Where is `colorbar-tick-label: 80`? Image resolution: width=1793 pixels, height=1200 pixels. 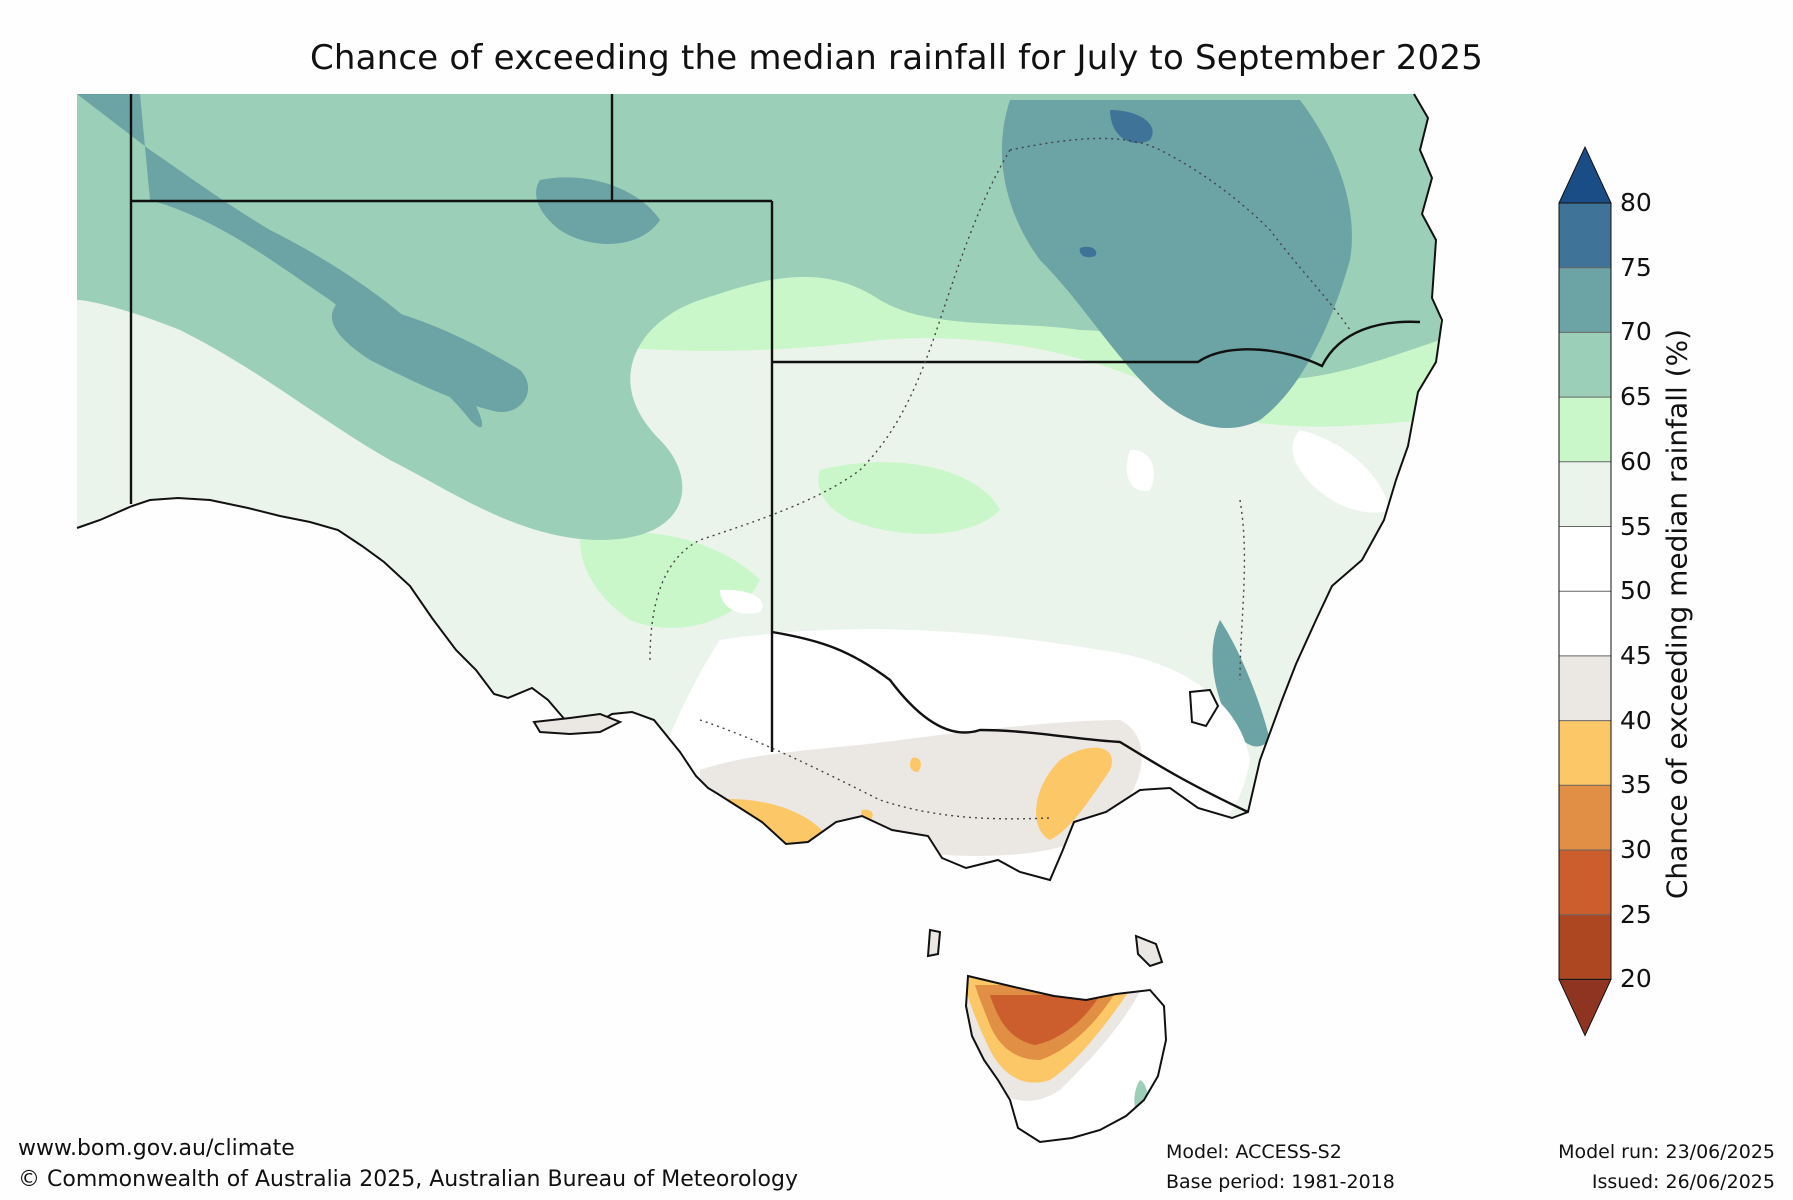
colorbar-tick-label: 80 is located at coordinates (1636, 202).